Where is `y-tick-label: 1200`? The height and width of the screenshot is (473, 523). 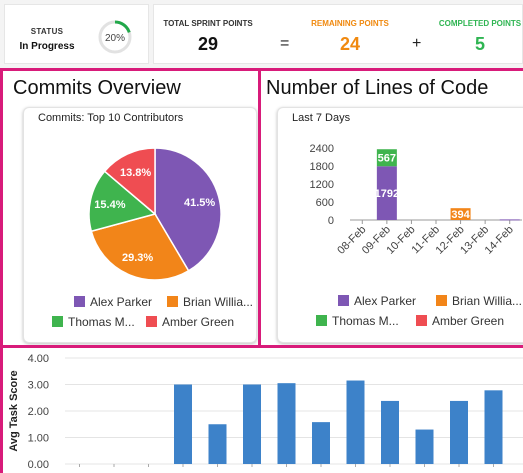
y-tick-label: 1200 is located at coordinates (322, 185).